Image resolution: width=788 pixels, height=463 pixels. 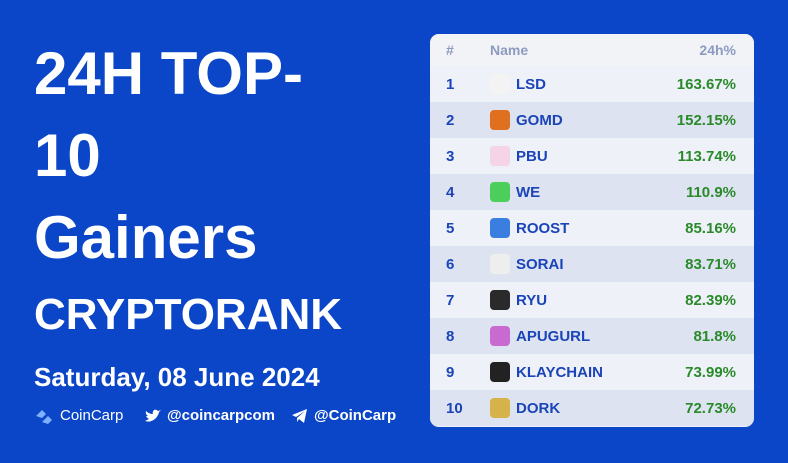 I want to click on change: 82.39%, so click(x=710, y=300).